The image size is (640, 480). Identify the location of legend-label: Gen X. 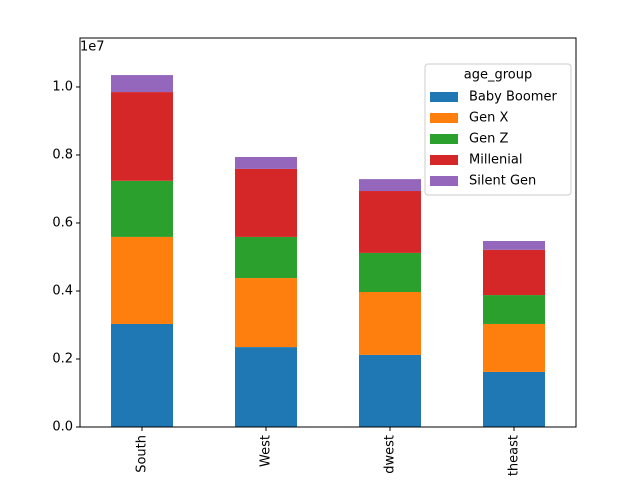
(488, 118).